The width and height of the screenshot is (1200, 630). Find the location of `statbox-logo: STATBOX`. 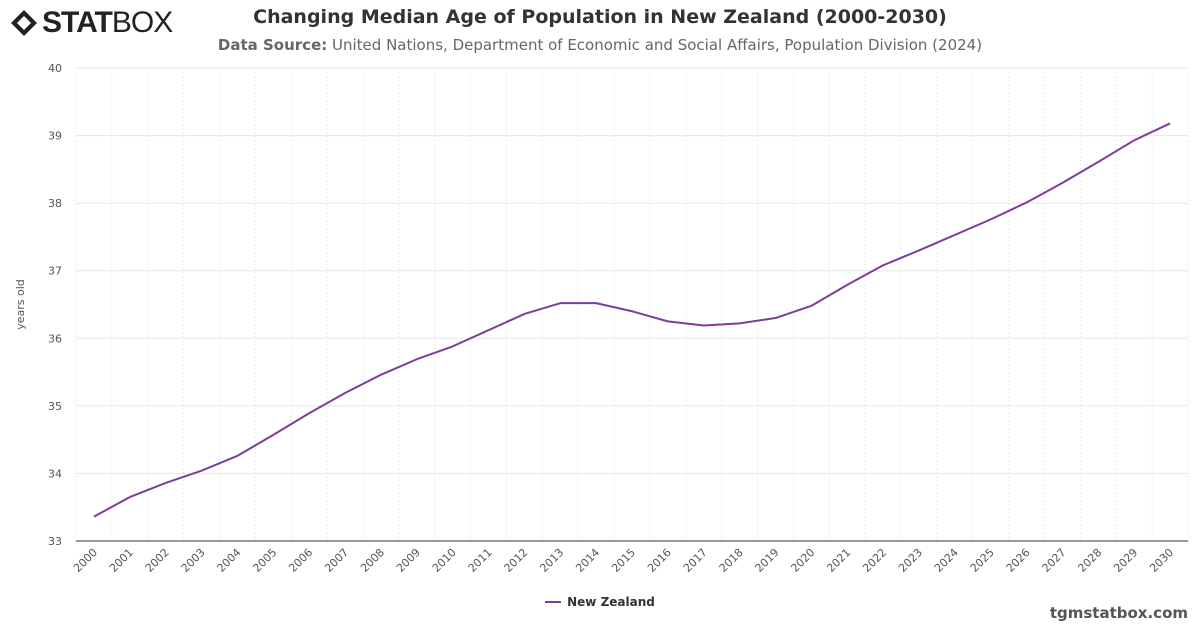

statbox-logo: STATBOX is located at coordinates (91, 23).